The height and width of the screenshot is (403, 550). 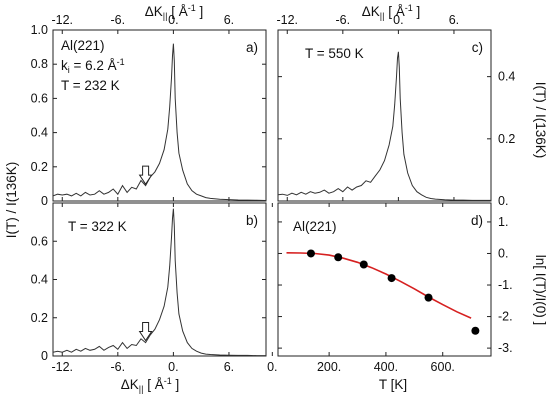 What do you see at coordinates (505, 348) in the screenshot?
I see `y-tick-label: -3.` at bounding box center [505, 348].